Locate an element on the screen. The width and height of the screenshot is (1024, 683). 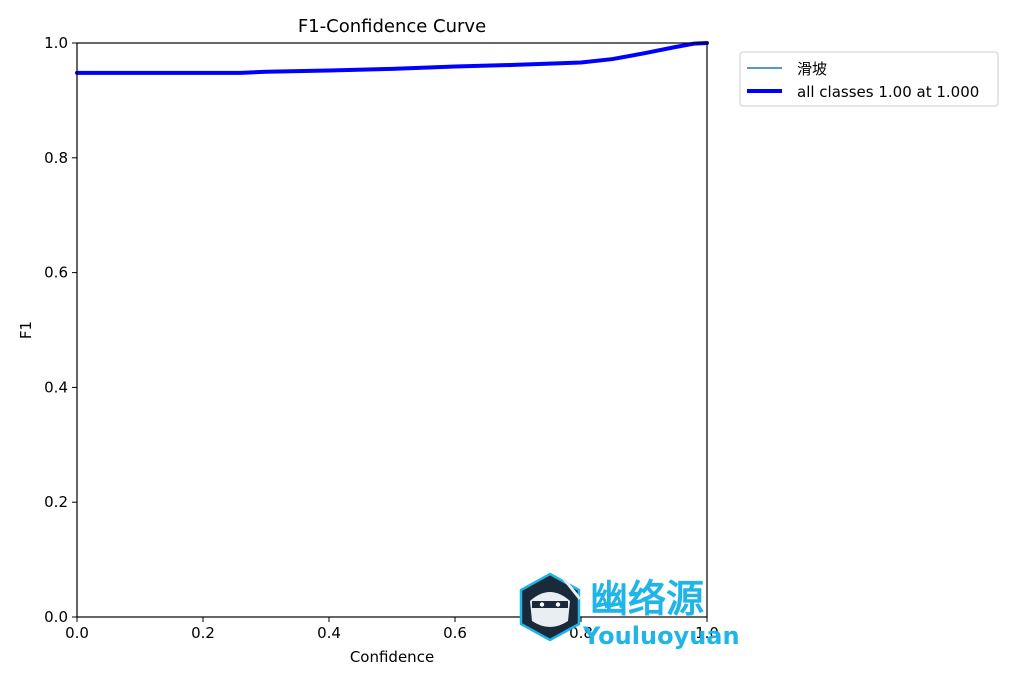
watermark: 幽络源 Youluoyuan is located at coordinates (629, 611).